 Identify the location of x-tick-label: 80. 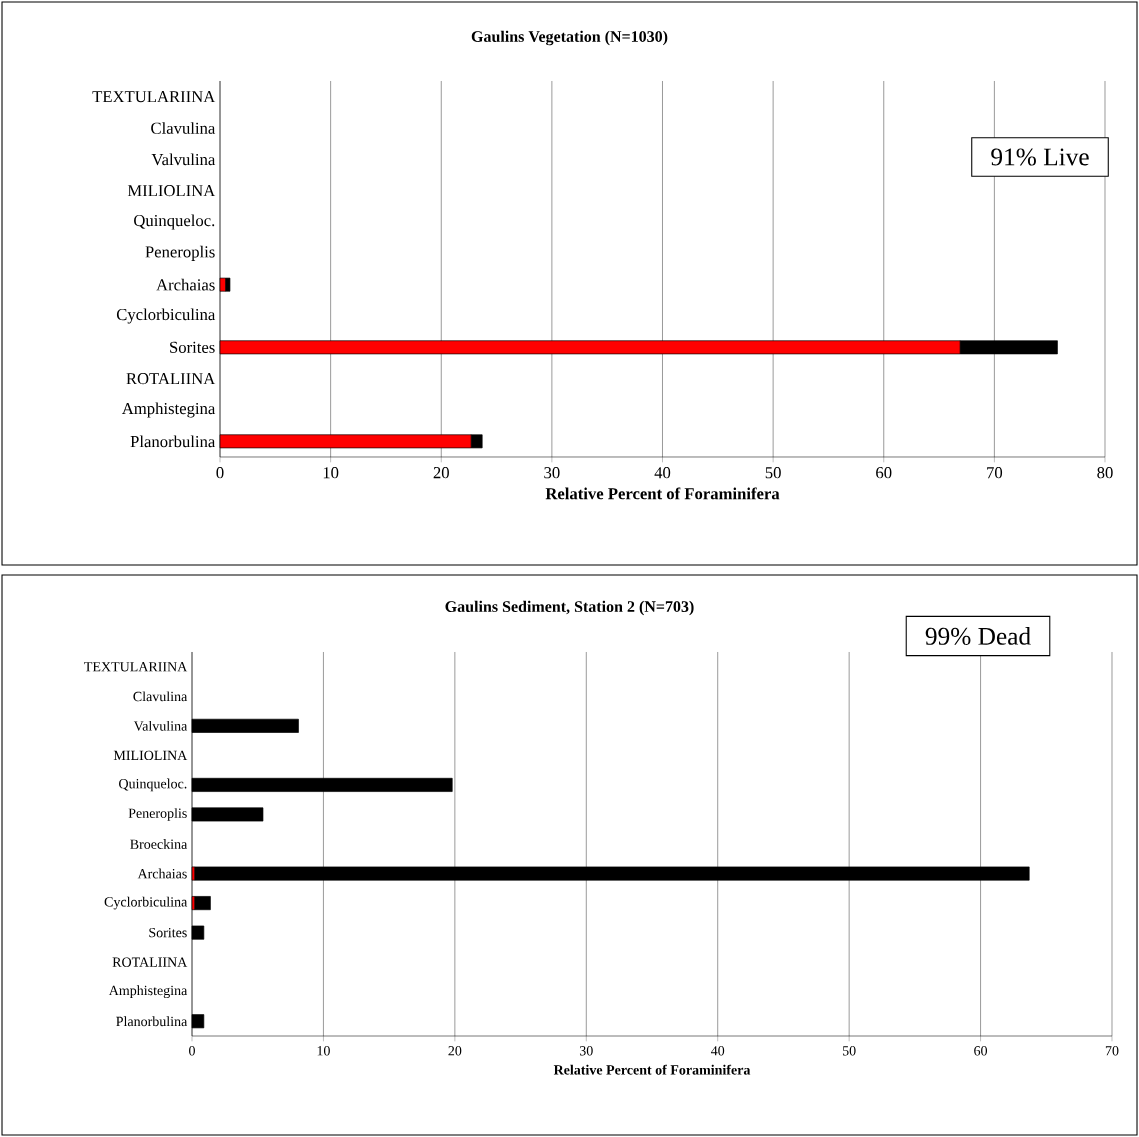
(1105, 473).